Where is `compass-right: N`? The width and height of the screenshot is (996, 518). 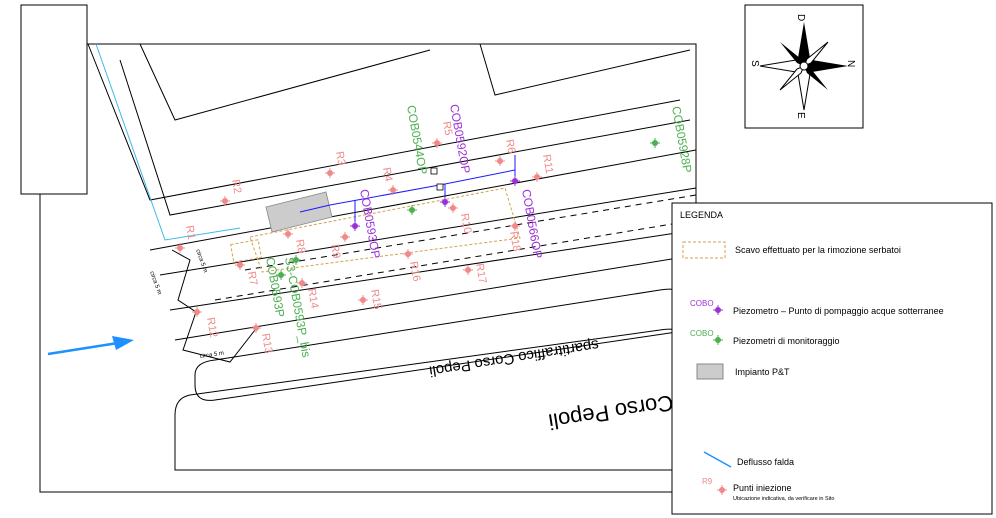 compass-right: N is located at coordinates (850, 63).